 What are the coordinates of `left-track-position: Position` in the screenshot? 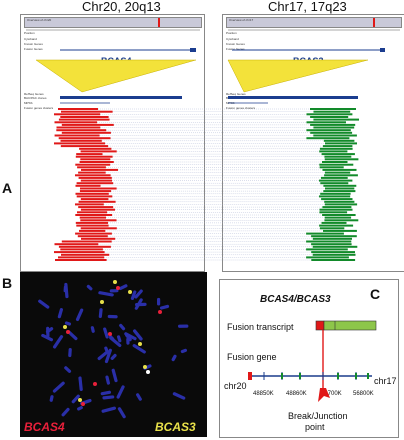 It's located at (29, 33).